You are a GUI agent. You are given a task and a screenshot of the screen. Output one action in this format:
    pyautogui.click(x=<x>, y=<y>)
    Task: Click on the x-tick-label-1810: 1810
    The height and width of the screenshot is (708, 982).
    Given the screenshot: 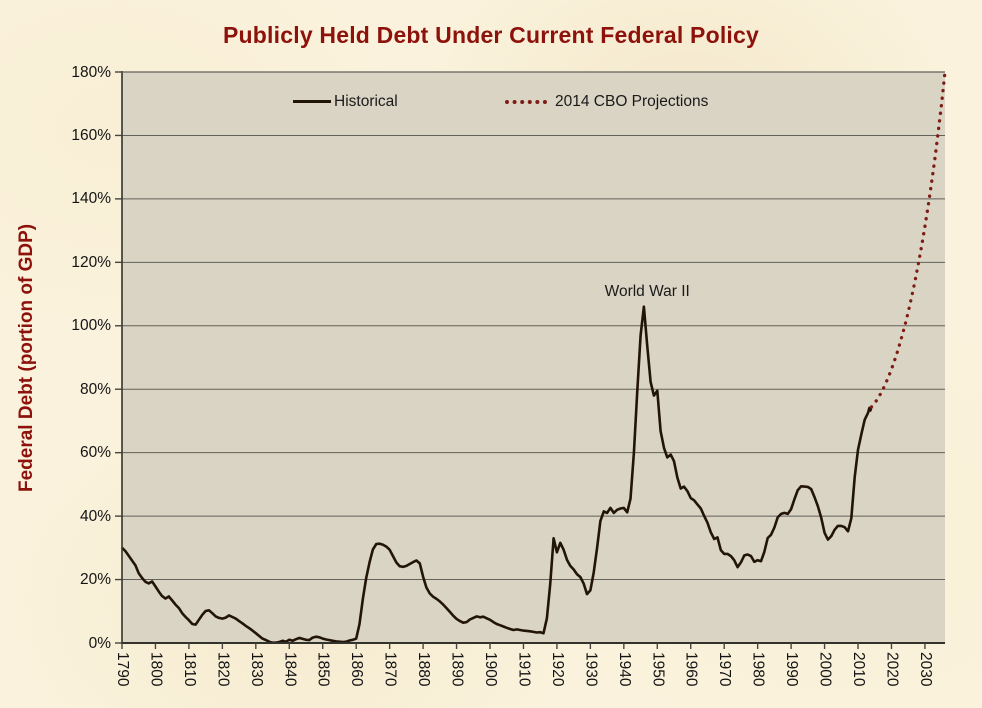 What is the action you would take?
    pyautogui.click(x=189, y=669)
    